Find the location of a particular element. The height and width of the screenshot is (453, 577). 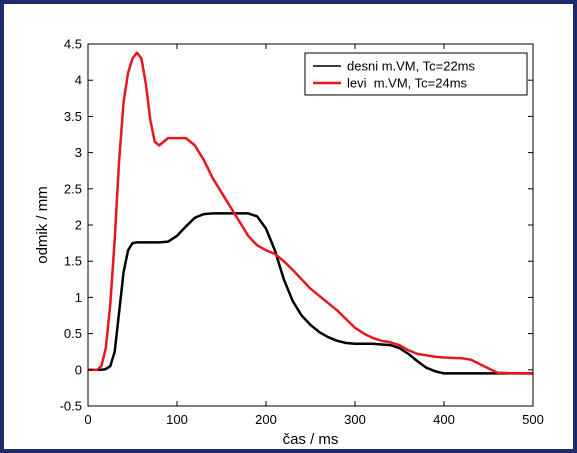

y-tick-label: 3.5 is located at coordinates (73, 116).